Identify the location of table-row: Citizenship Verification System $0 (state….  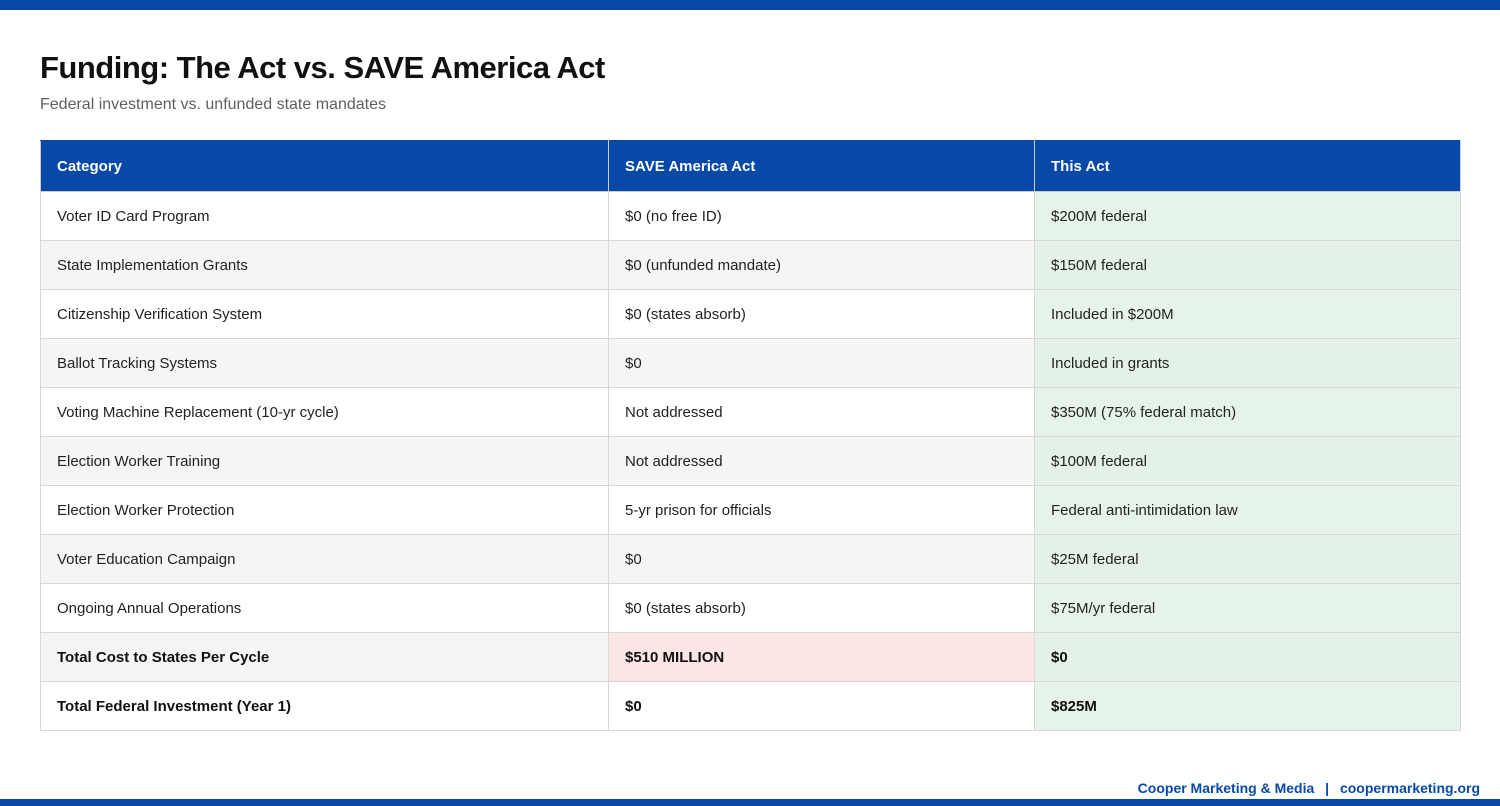
(750, 314).